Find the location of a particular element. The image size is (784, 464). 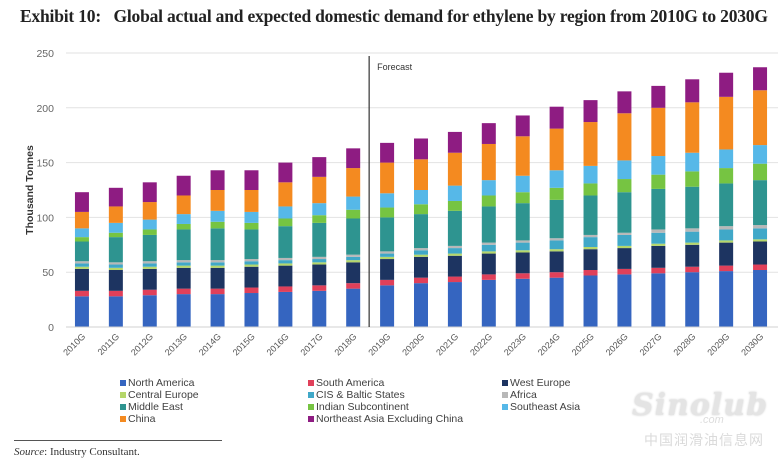

legend-item: Africa is located at coordinates (519, 395).